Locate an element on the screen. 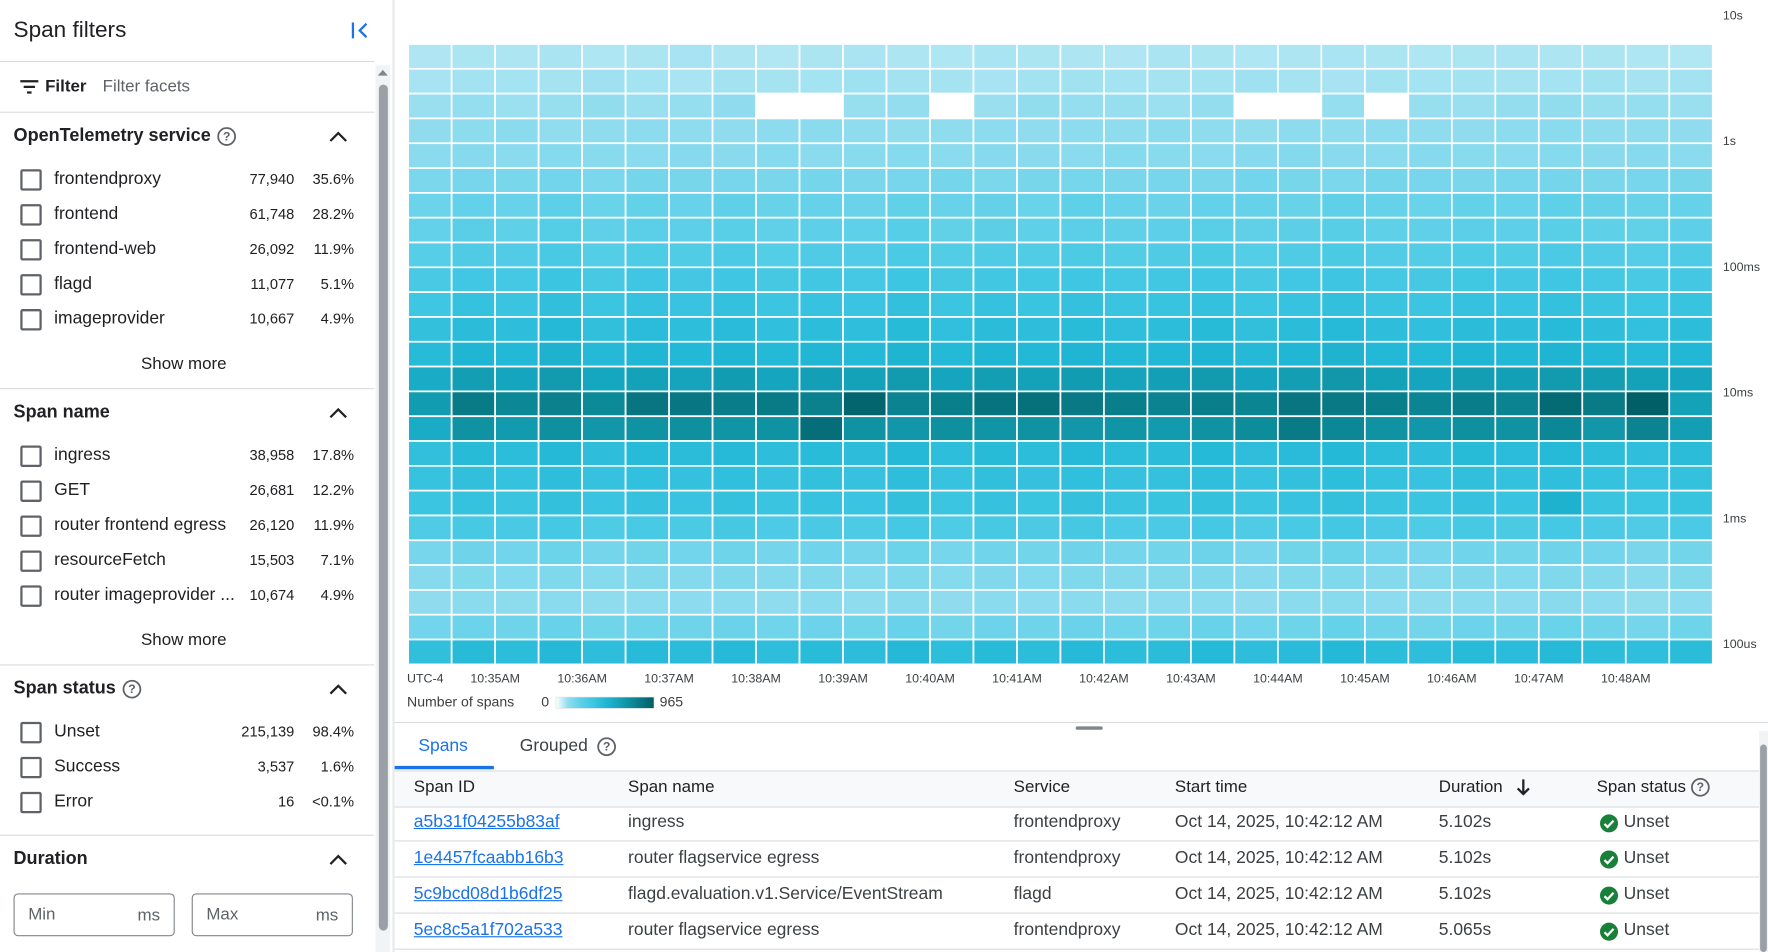  span-id: a5b31f04255b83af is located at coordinates (486, 822).